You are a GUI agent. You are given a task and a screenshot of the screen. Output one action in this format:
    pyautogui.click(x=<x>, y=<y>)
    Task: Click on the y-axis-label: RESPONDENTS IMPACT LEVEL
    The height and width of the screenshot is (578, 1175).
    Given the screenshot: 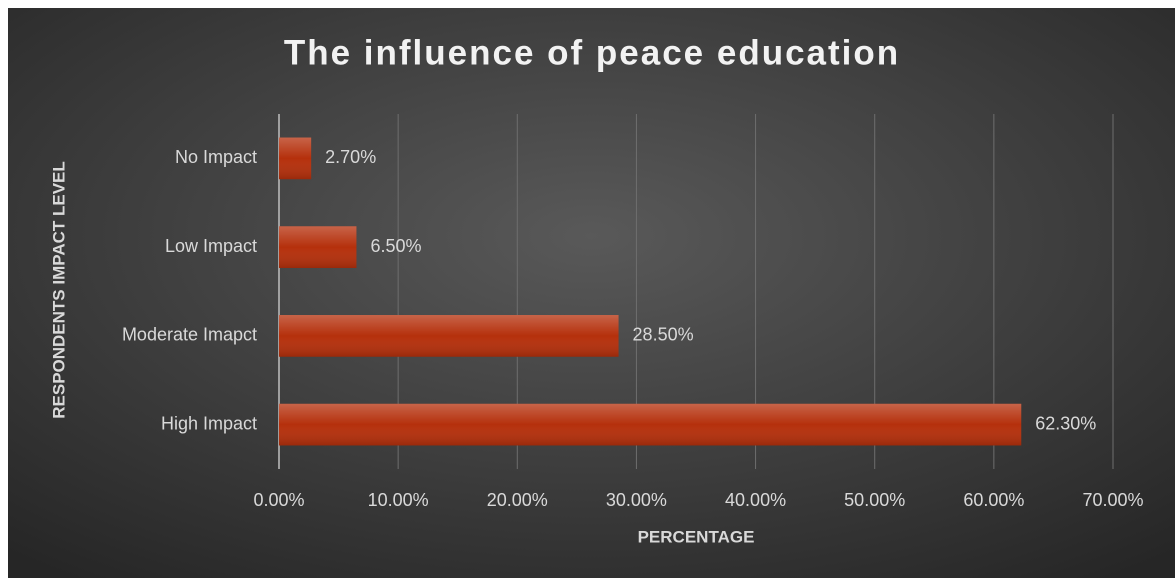 What is the action you would take?
    pyautogui.click(x=58, y=290)
    